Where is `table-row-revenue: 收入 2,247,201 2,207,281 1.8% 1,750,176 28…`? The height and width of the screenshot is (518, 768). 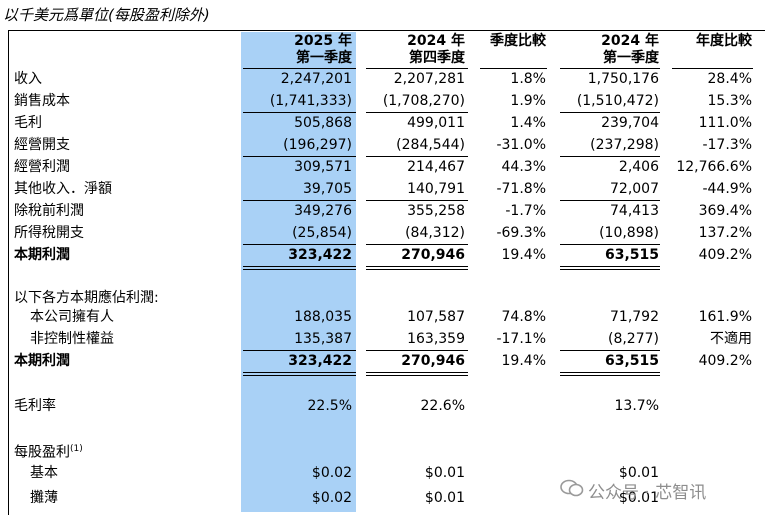 table-row-revenue: 收入 2,247,201 2,207,281 1.8% 1,750,176 28… is located at coordinates (384, 79).